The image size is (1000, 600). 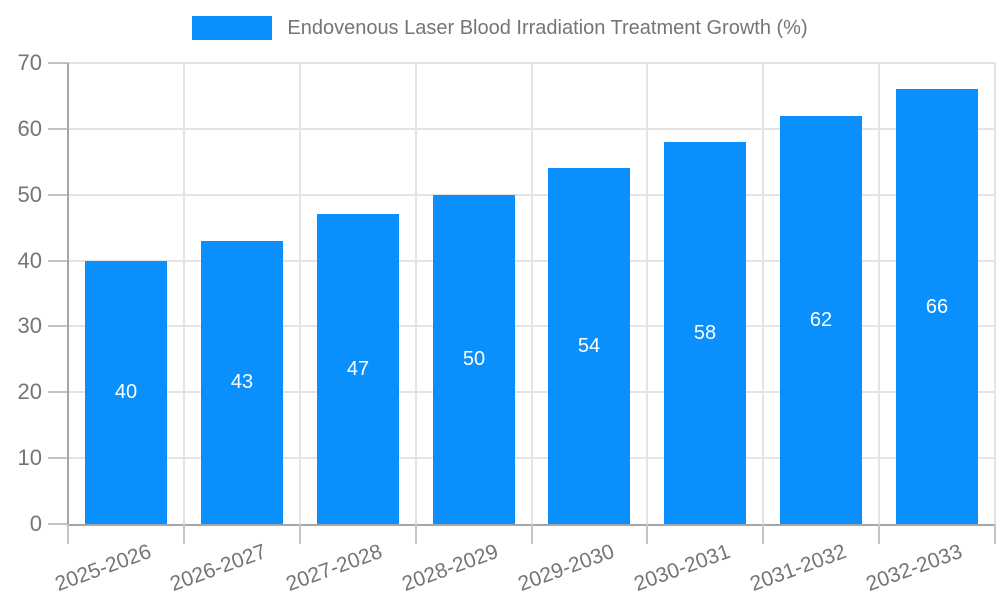 I want to click on bar-value-label: 62, so click(x=821, y=320).